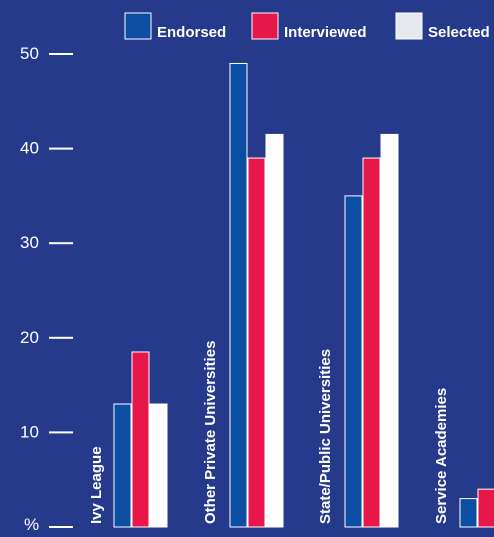  I want to click on bar-group-other-private-universities, so click(256, 295).